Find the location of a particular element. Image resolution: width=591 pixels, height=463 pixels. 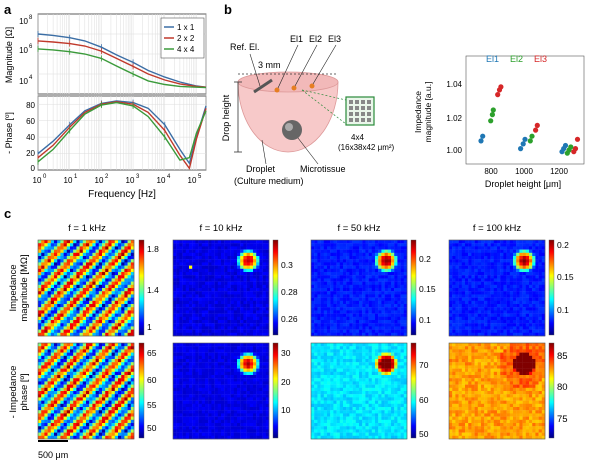

scatter-point-el1 is located at coordinates (525, 139).